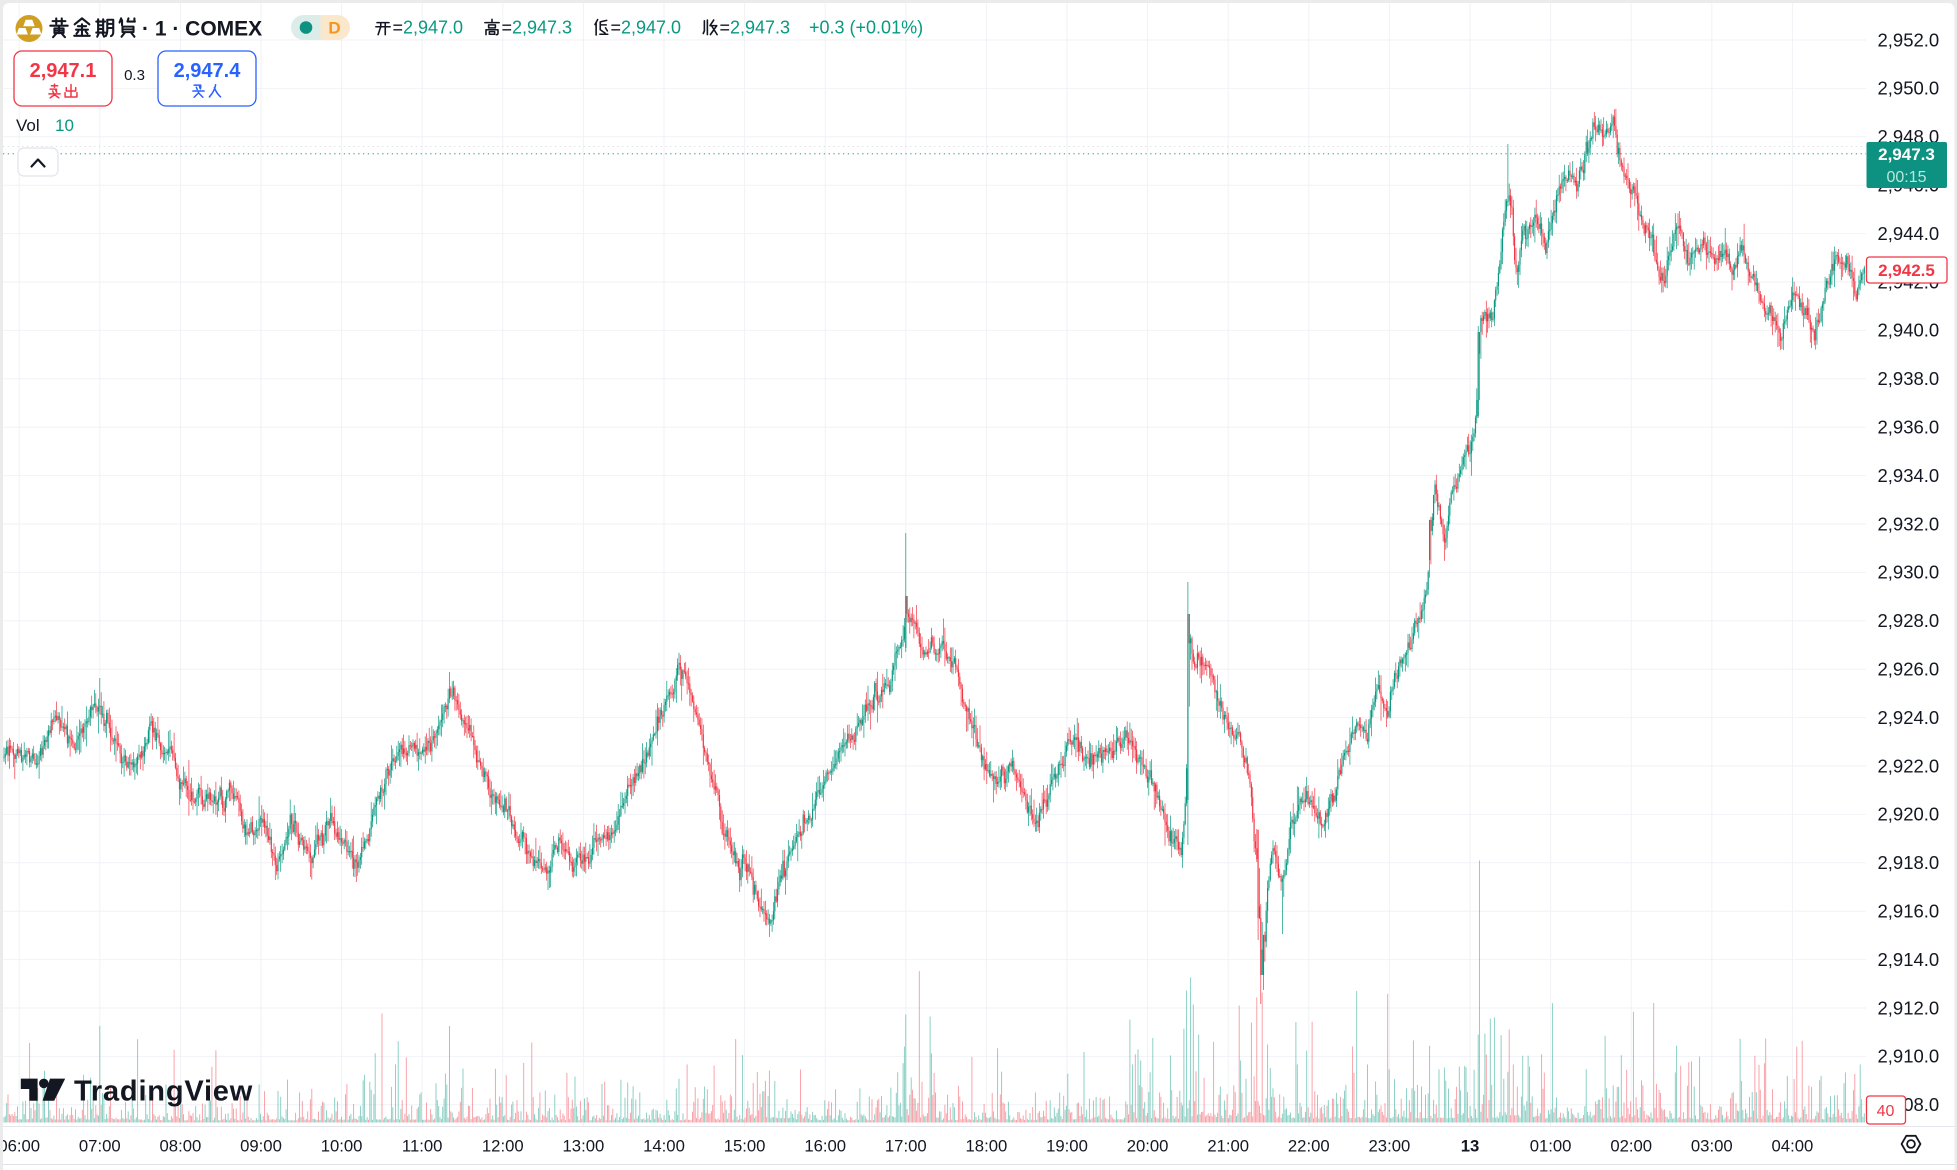  Describe the element at coordinates (63, 71) in the screenshot. I see `svg-text: 2,947.1` at that location.